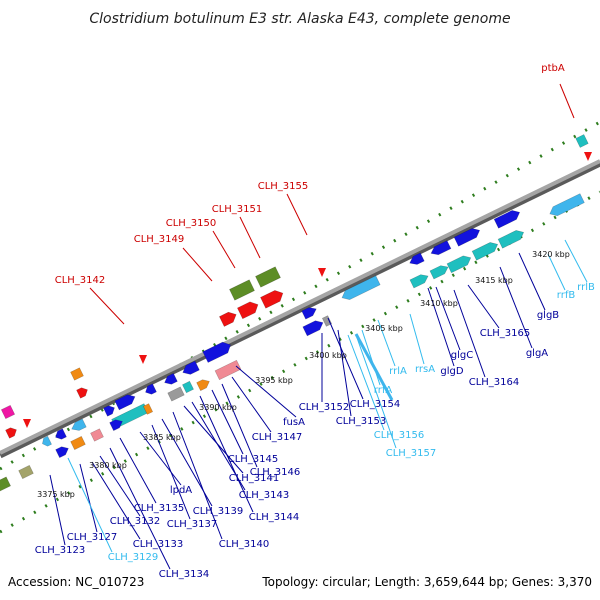  I want to click on label-light-0: CLH_3129, so click(133, 557).